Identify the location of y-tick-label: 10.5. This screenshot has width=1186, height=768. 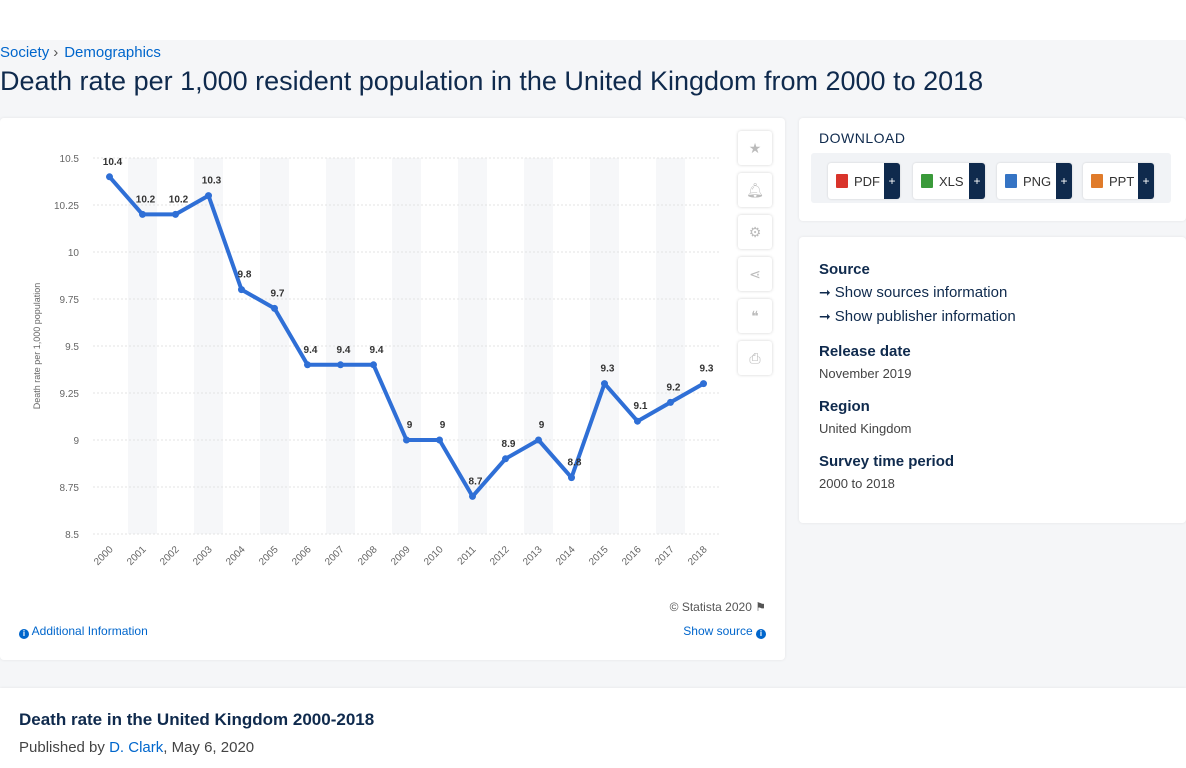
(70, 159).